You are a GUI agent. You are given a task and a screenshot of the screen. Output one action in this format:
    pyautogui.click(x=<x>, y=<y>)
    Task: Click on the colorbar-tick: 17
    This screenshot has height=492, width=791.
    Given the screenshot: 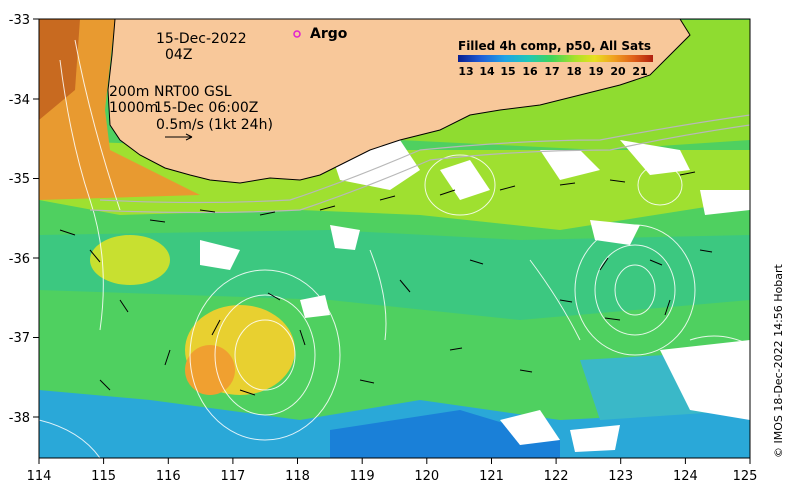 What is the action you would take?
    pyautogui.click(x=551, y=71)
    